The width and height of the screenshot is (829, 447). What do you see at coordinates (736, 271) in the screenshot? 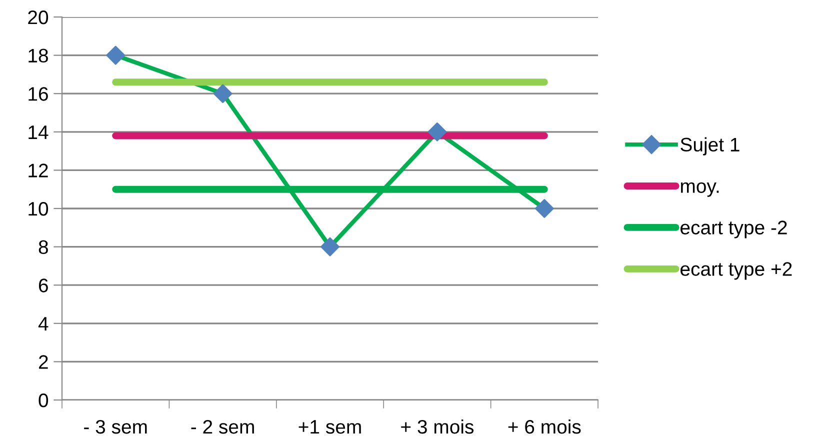
I see `legend-label: ecart type +2` at bounding box center [736, 271].